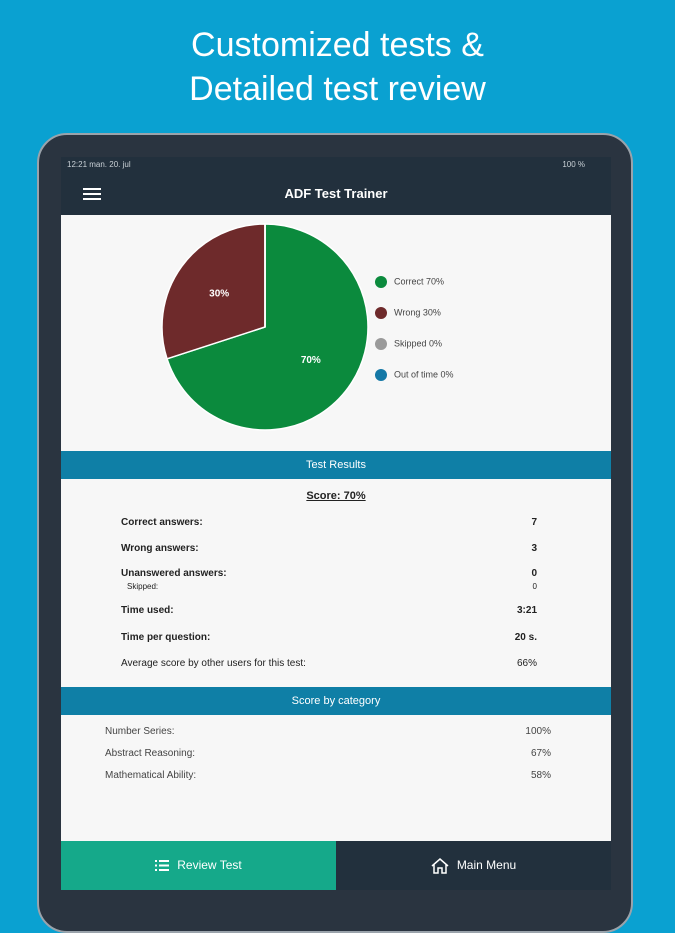  What do you see at coordinates (486, 865) in the screenshot?
I see `button-label: Main Menu` at bounding box center [486, 865].